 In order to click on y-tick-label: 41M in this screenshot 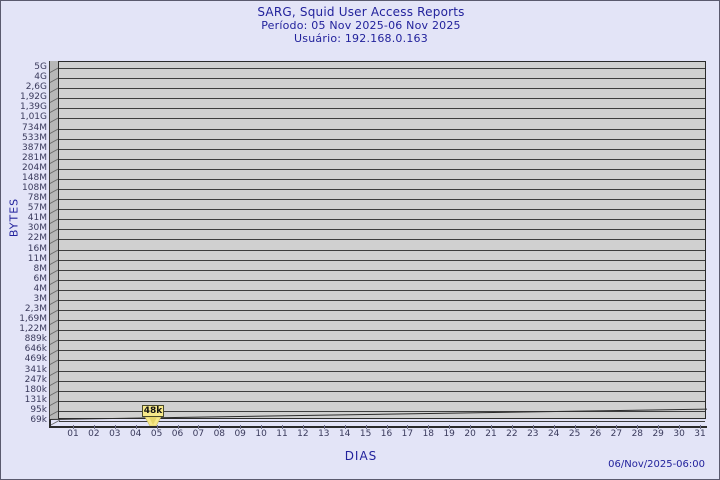, I will do `click(37, 218)`.